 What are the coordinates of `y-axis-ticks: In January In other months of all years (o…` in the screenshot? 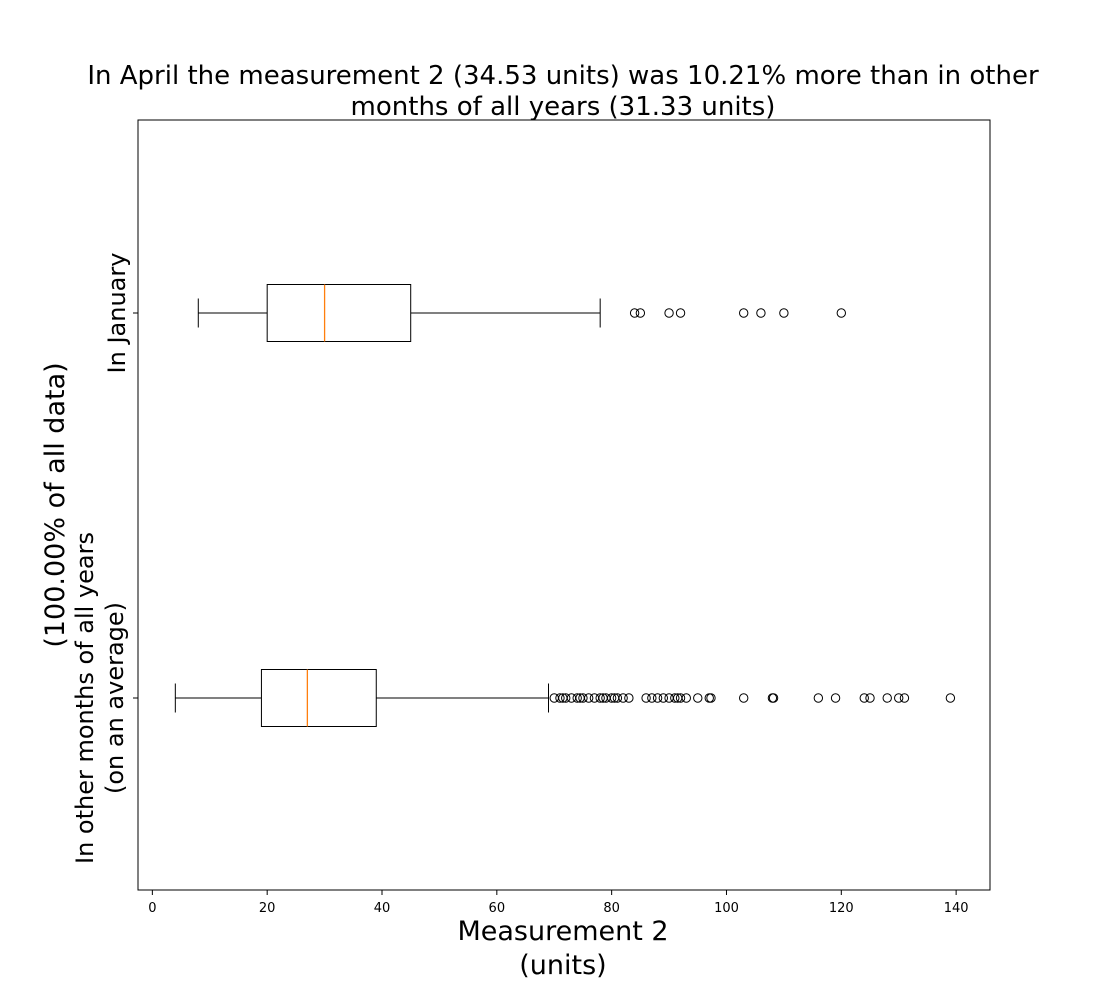 It's located at (104, 558).